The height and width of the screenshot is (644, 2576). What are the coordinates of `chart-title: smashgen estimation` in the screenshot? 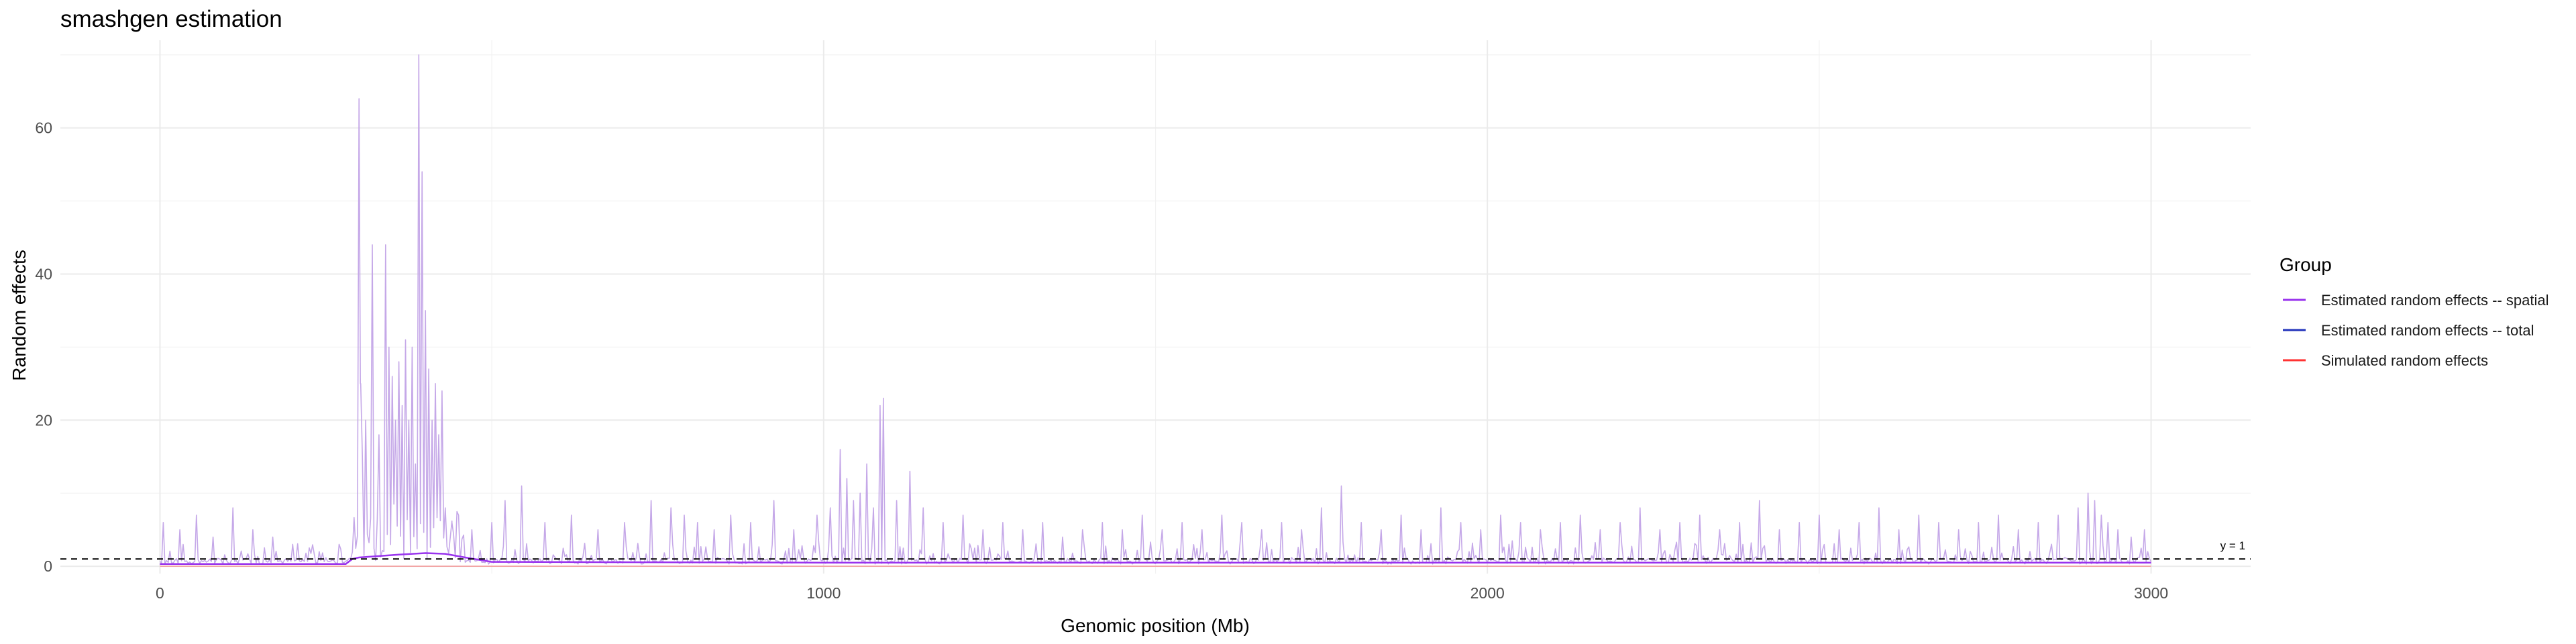 It's located at (171, 19).